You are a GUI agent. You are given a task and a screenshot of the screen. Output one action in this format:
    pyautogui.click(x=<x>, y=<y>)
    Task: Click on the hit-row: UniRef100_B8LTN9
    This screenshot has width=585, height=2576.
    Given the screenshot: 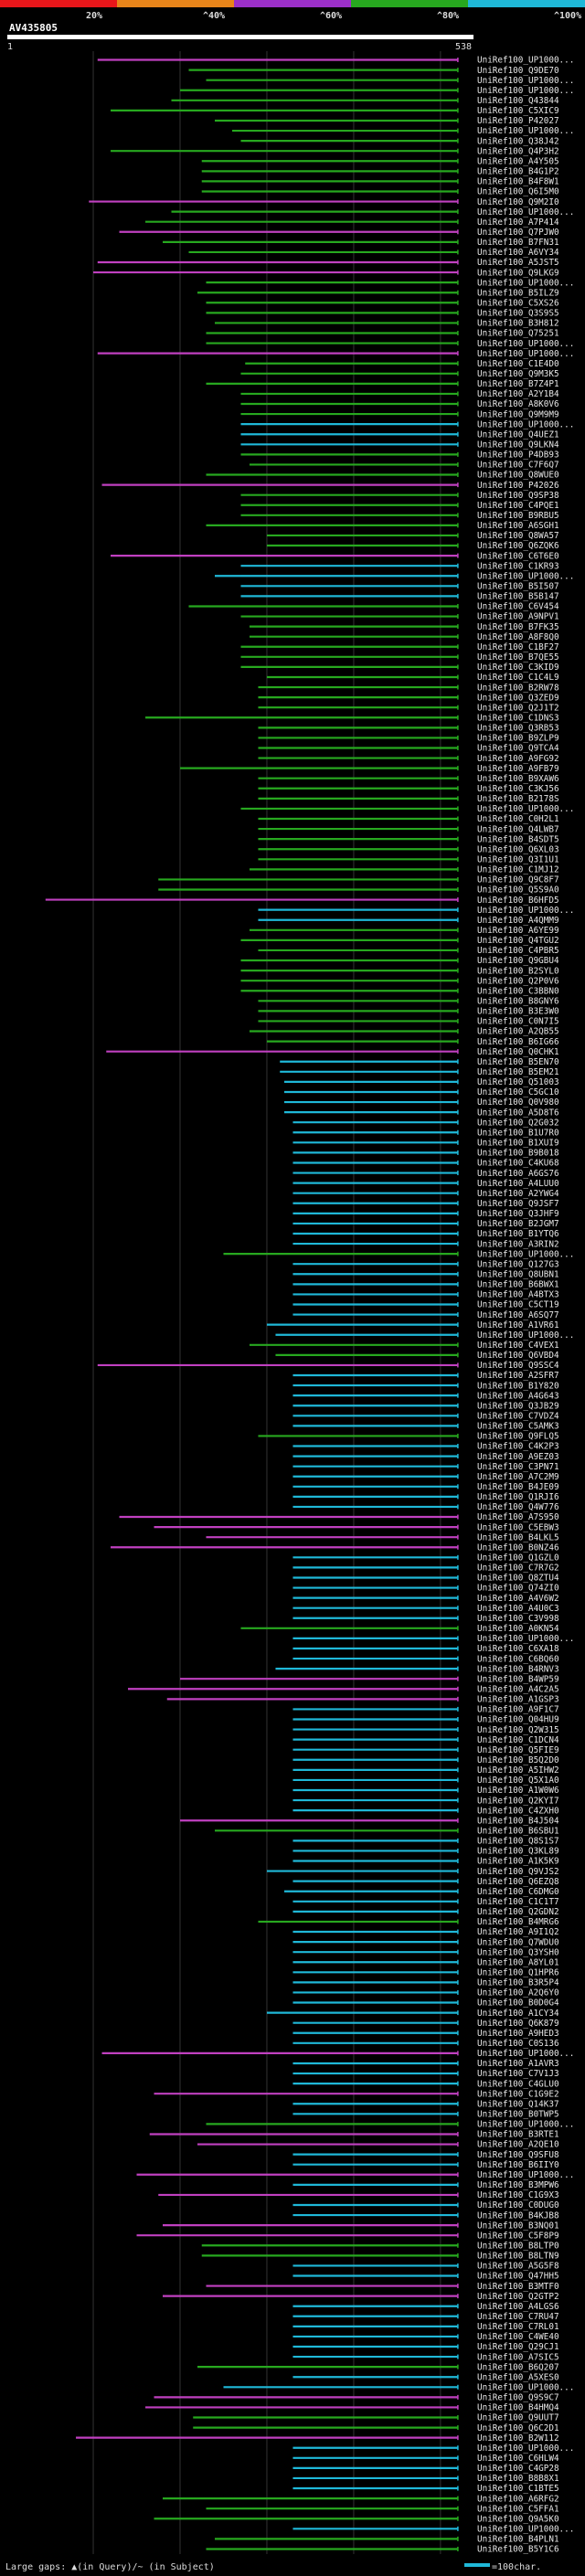 What is the action you would take?
    pyautogui.click(x=380, y=2257)
    